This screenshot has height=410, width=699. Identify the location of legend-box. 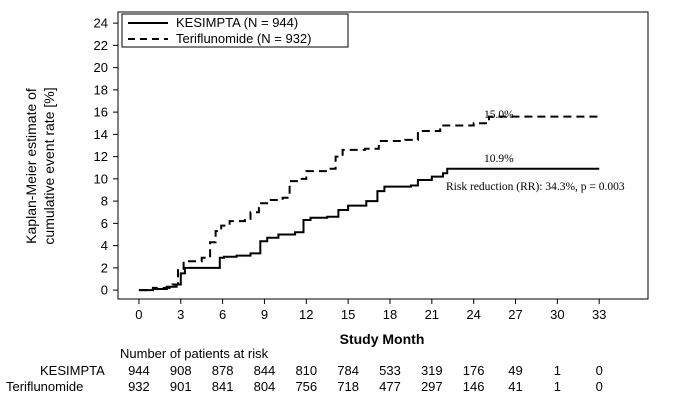
(235, 30).